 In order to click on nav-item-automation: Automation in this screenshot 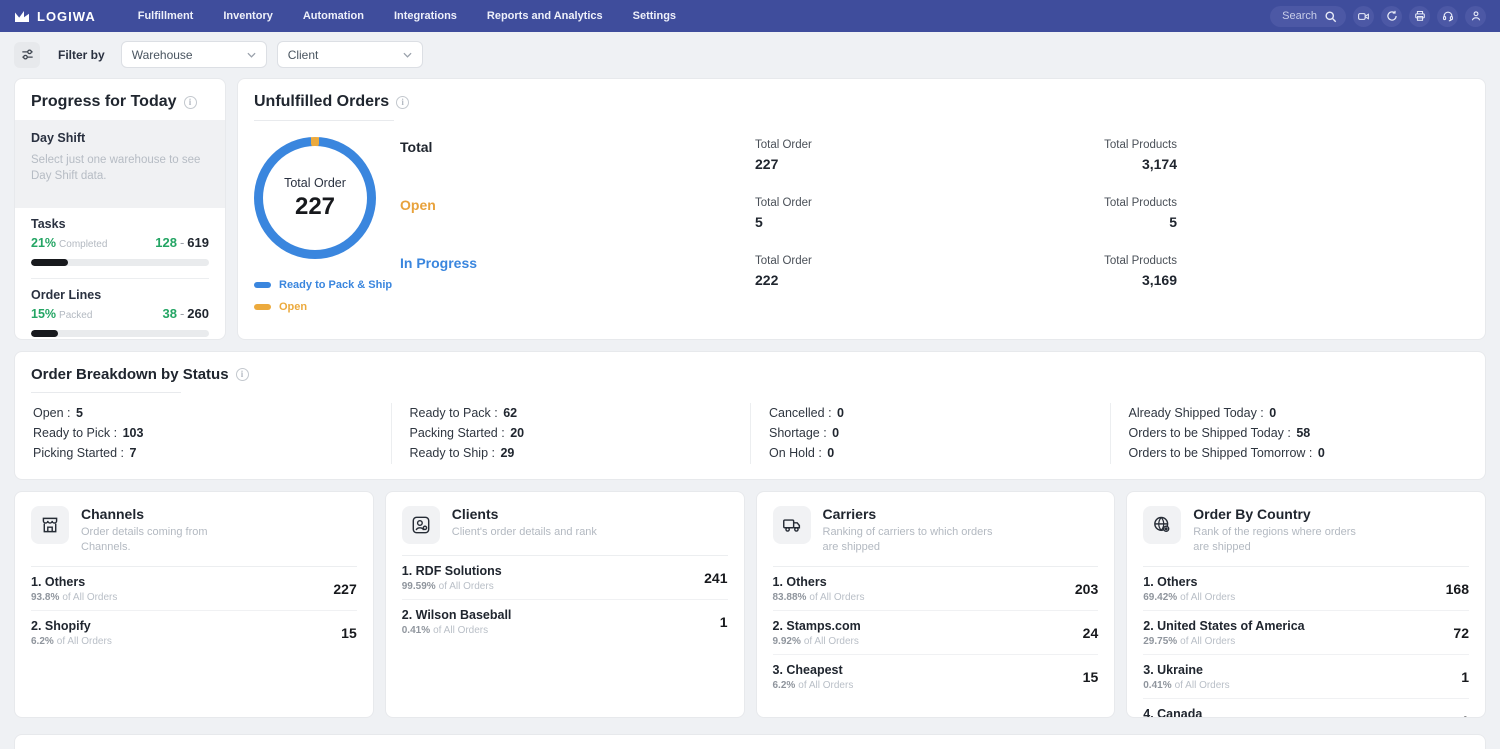, I will do `click(333, 16)`.